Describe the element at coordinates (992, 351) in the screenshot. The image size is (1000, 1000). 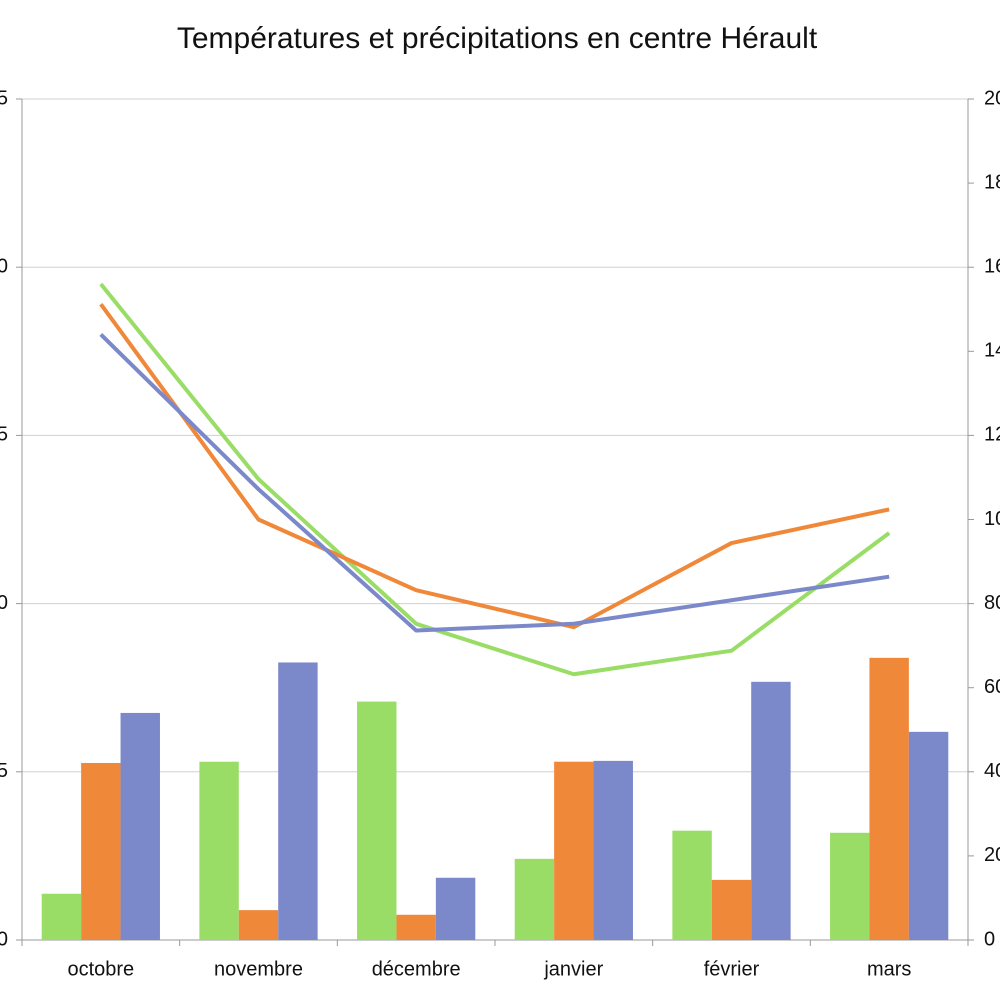
I see `y2-tick-label: 140` at that location.